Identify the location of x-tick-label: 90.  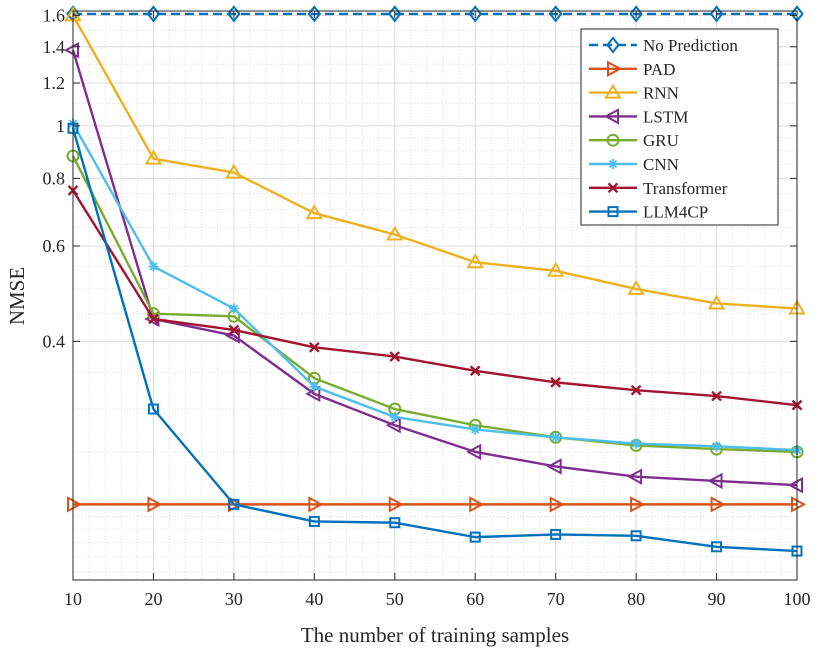
(717, 599).